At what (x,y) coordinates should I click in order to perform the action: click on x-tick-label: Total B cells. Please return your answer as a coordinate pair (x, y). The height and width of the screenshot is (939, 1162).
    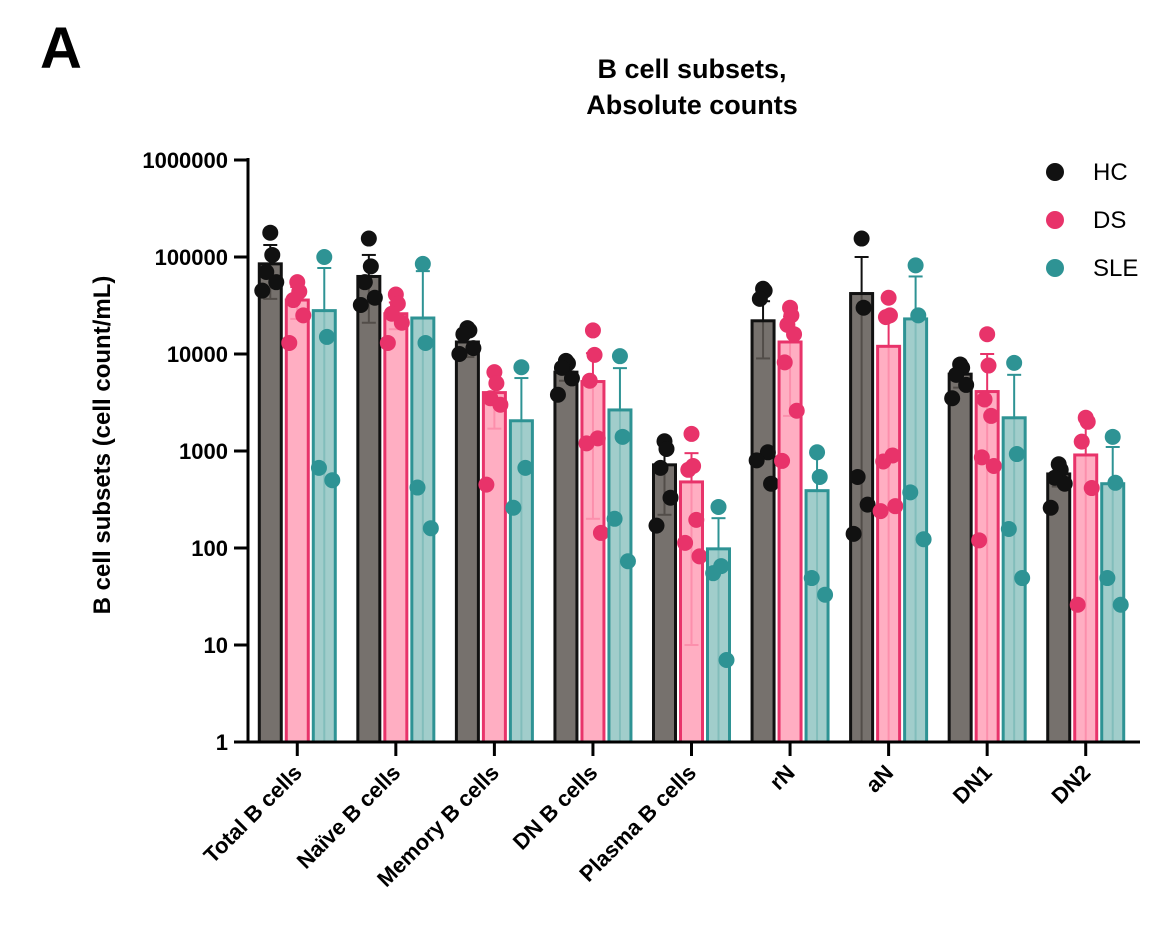
    Looking at the image, I should click on (253, 814).